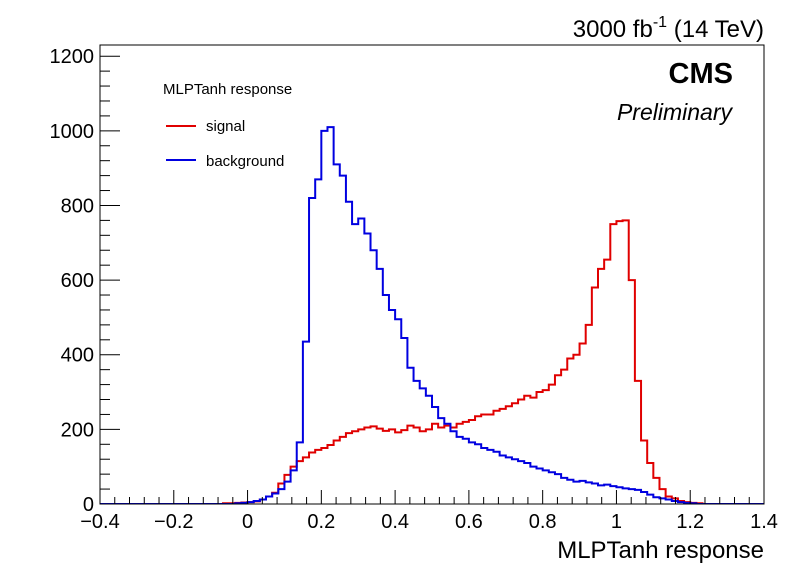  What do you see at coordinates (173, 522) in the screenshot?
I see `x-tick-label: −0.2` at bounding box center [173, 522].